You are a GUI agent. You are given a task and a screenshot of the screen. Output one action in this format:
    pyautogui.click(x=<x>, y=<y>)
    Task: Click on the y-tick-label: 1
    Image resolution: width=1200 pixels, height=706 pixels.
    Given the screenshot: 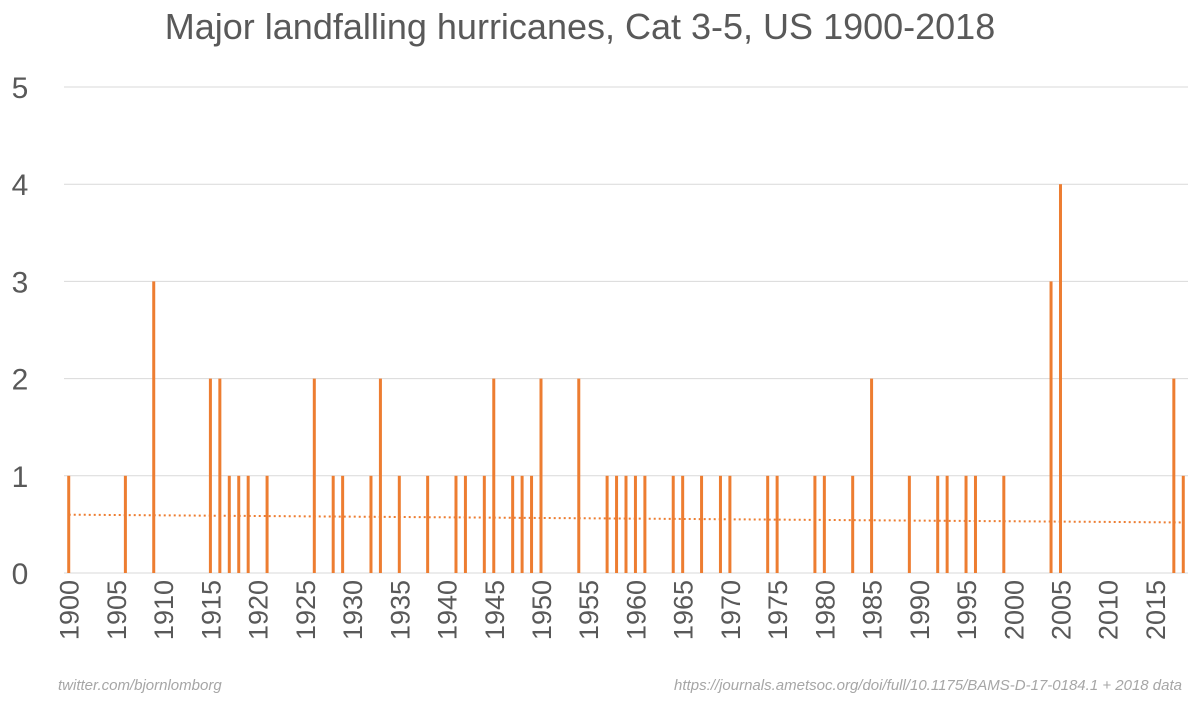 What is the action you would take?
    pyautogui.click(x=20, y=477)
    